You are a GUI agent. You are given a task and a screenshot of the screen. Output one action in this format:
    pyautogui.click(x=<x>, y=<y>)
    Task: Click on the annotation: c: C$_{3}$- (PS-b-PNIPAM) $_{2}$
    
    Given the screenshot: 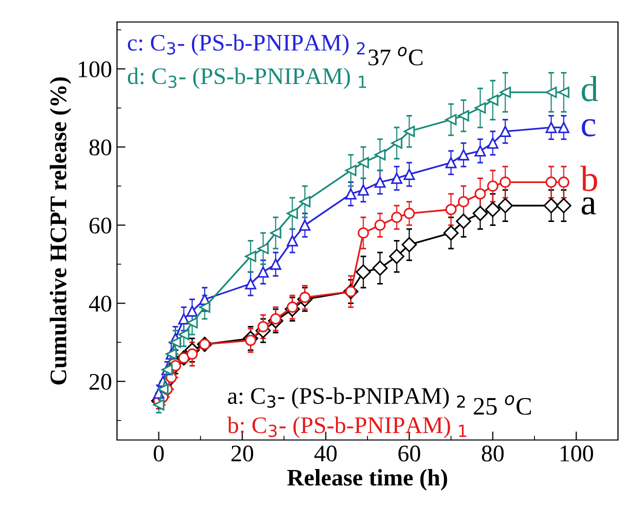 What is the action you would take?
    pyautogui.click(x=246, y=45)
    